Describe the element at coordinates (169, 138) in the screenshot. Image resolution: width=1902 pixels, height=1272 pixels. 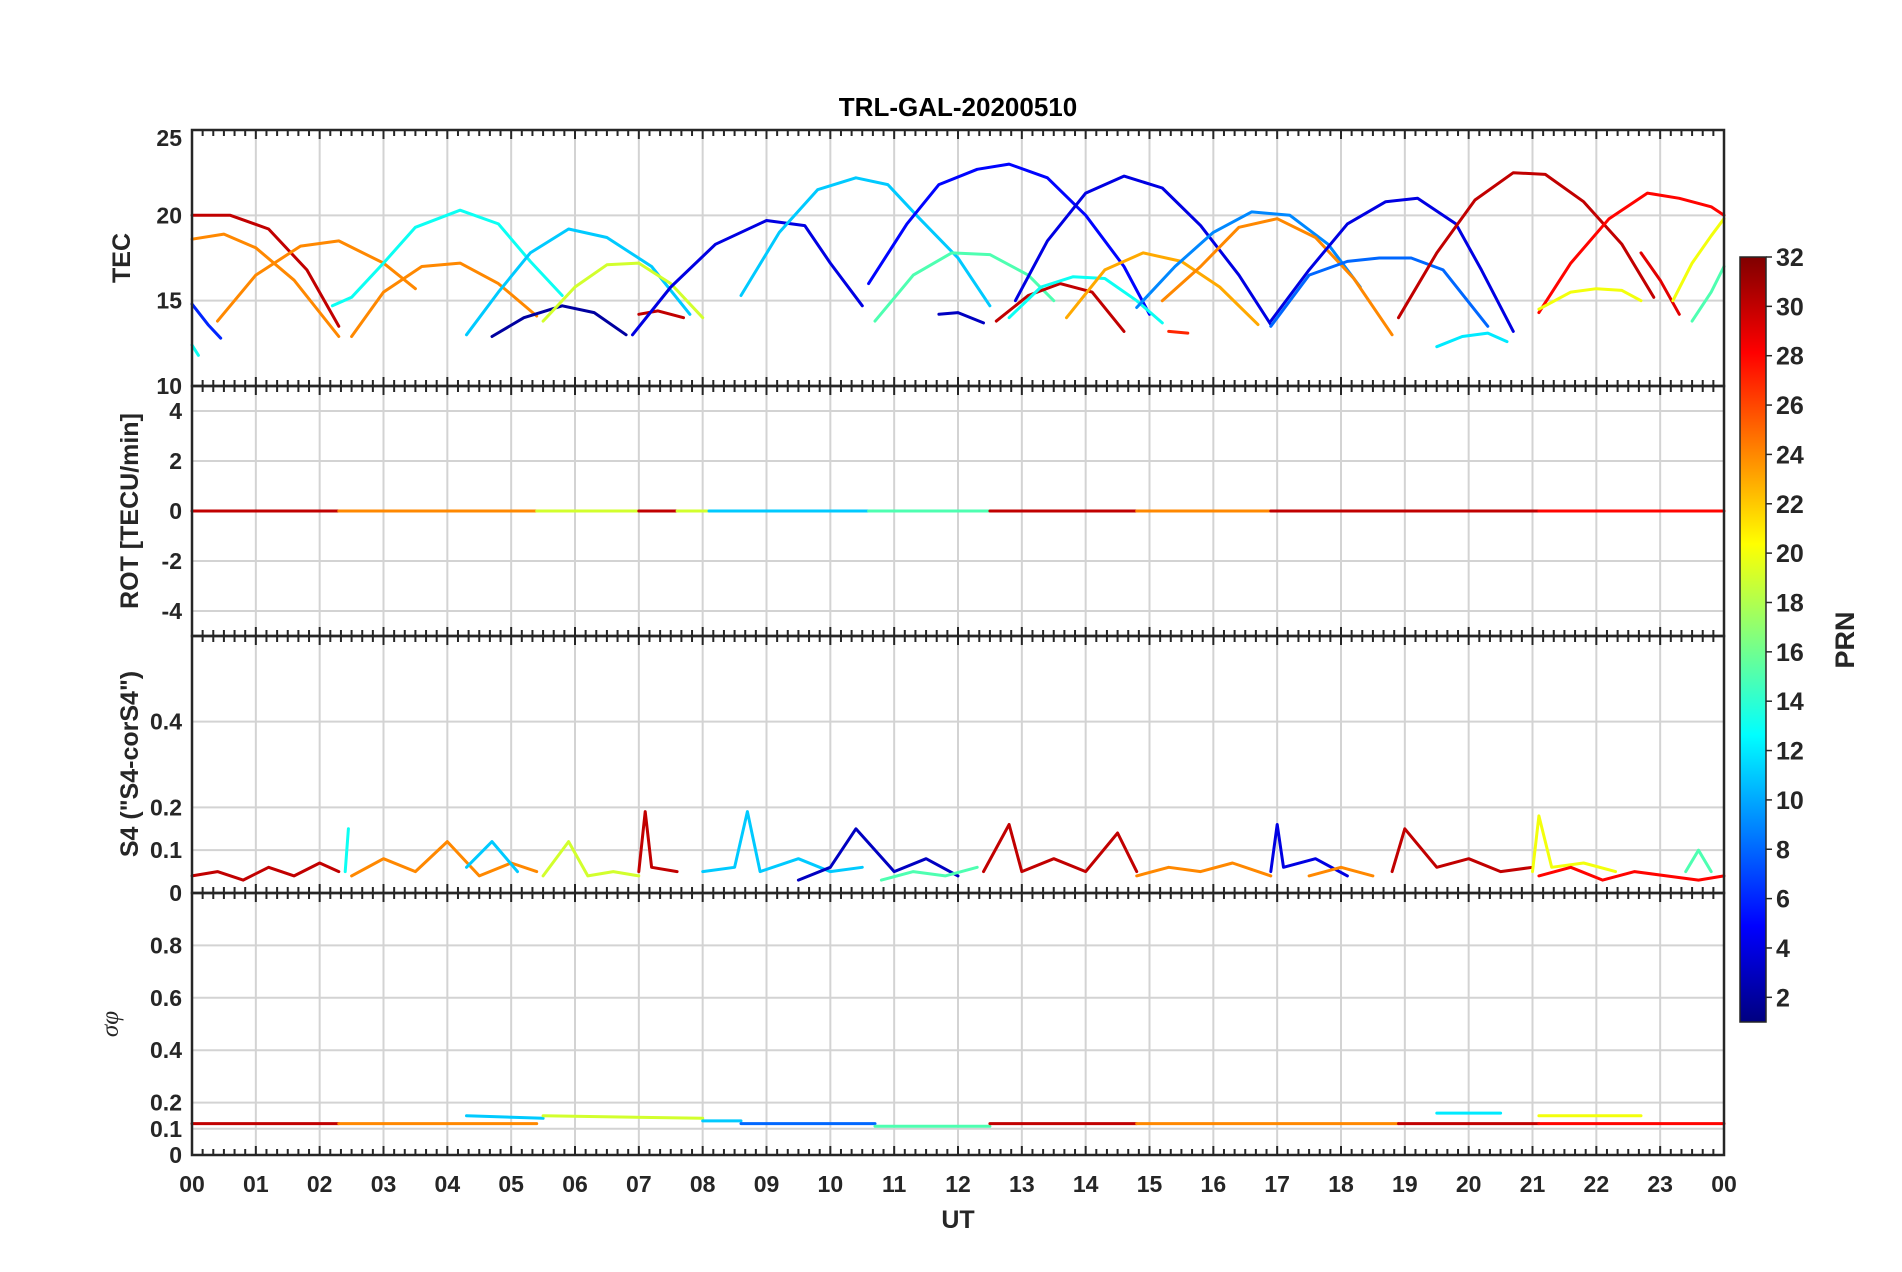
I see `y-tick-label: 25` at that location.